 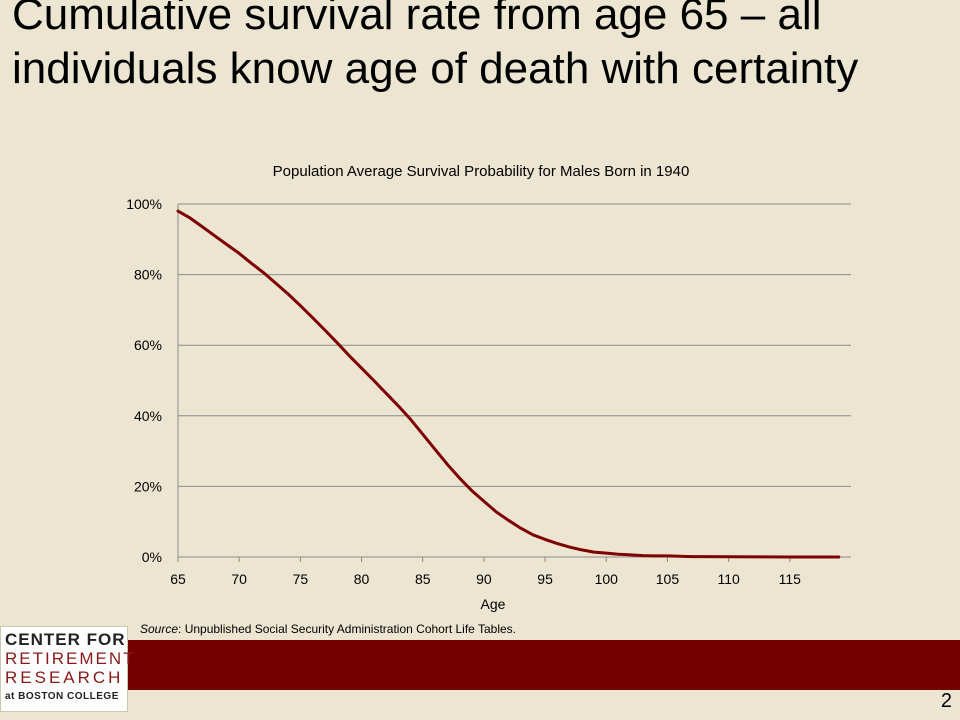 What do you see at coordinates (148, 416) in the screenshot?
I see `y-tick-label: 40%` at bounding box center [148, 416].